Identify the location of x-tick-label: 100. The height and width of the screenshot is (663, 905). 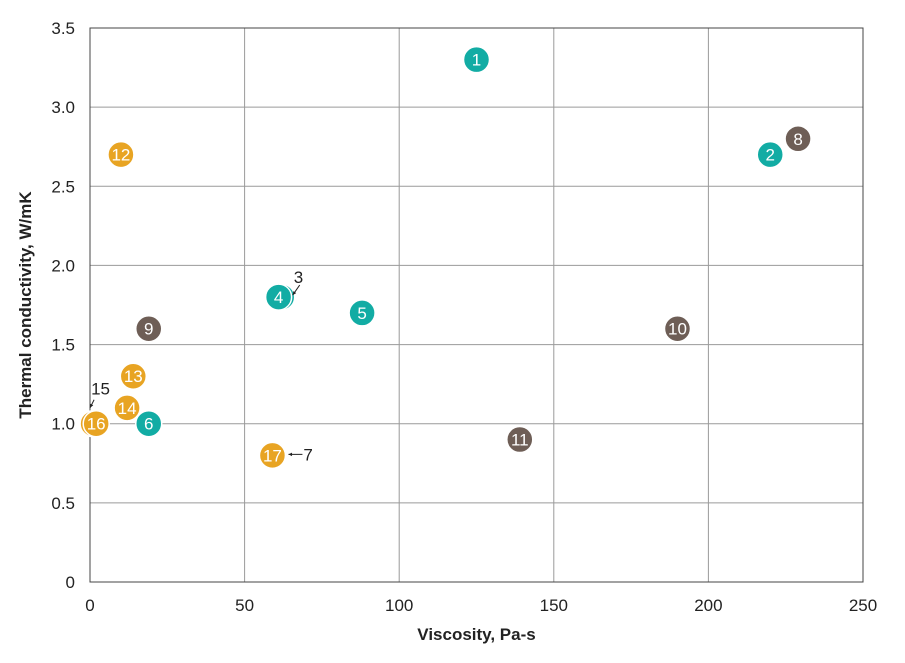
(399, 605).